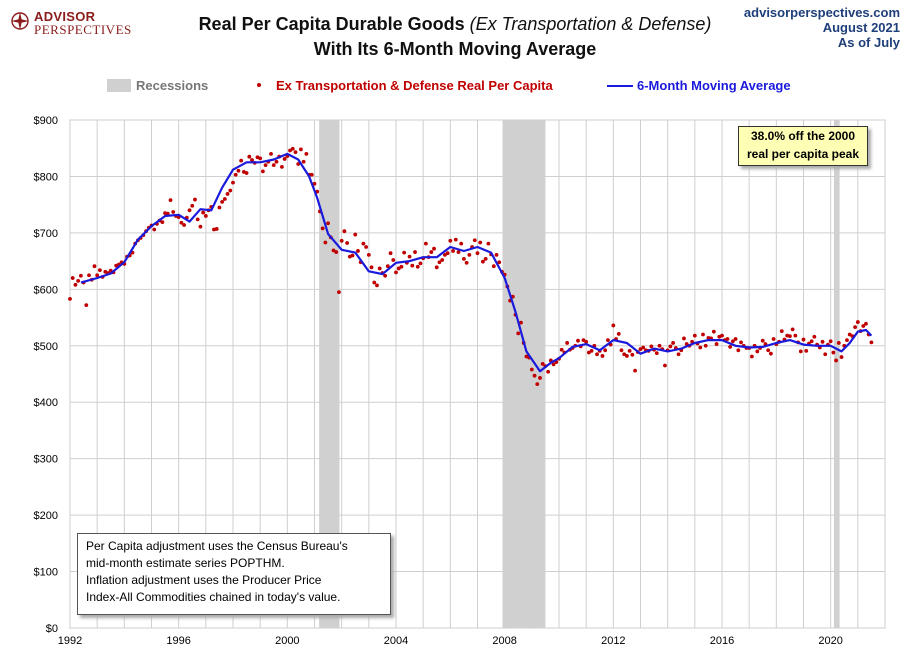 This screenshot has width=910, height=661. What do you see at coordinates (83, 29) in the screenshot?
I see `logo-text-bottom: PERSPECTIVES` at bounding box center [83, 29].